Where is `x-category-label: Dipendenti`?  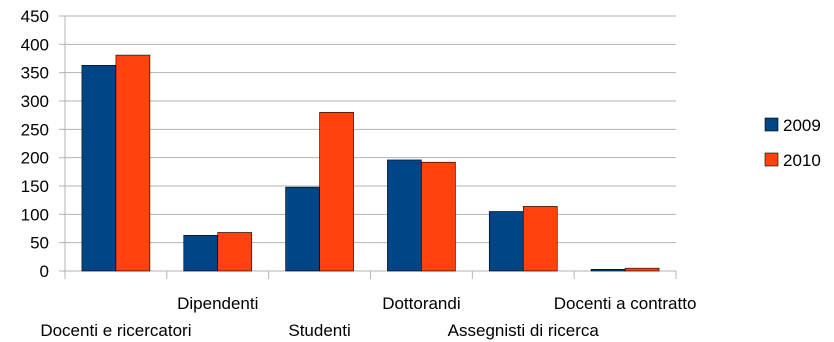 x-category-label: Dipendenti is located at coordinates (217, 303).